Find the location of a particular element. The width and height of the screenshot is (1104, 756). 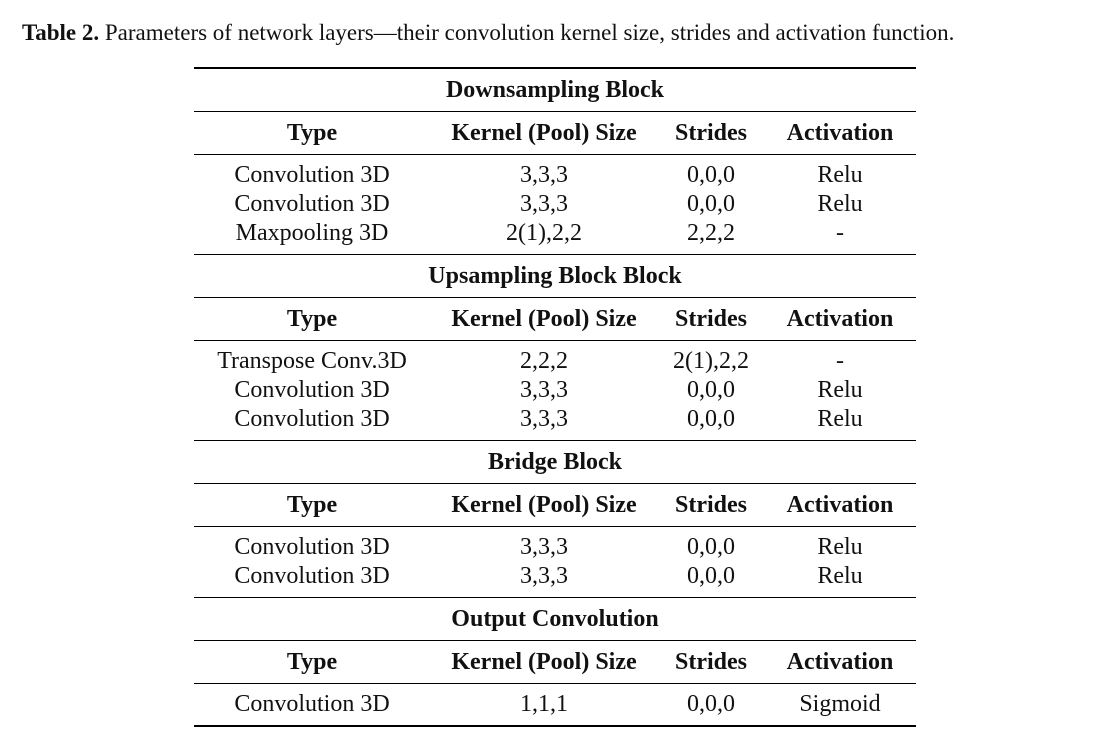

table-bottom-rule is located at coordinates (555, 726).